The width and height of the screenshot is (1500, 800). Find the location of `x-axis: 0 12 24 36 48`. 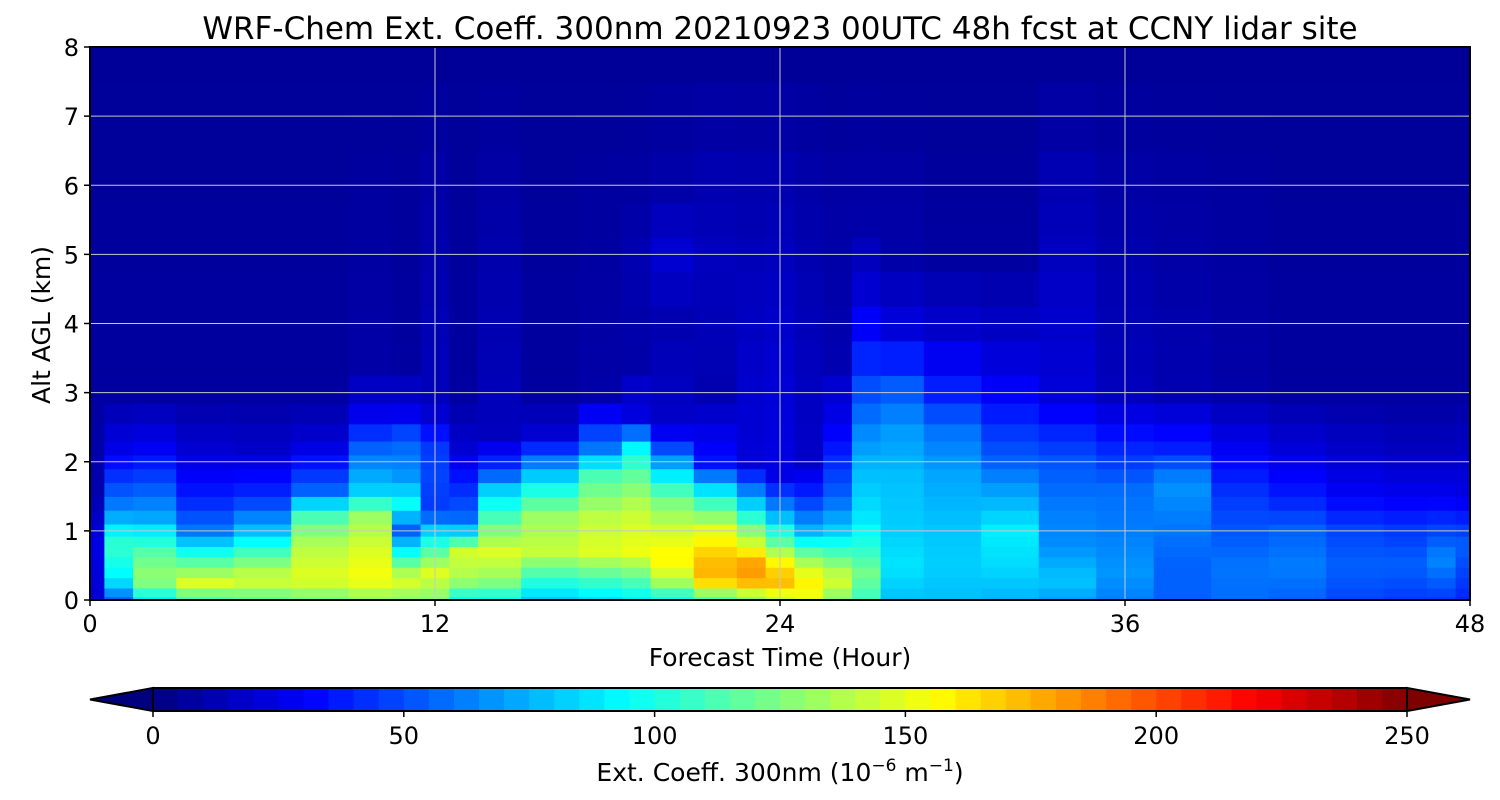

x-axis: 0 12 24 36 48 is located at coordinates (783, 619).